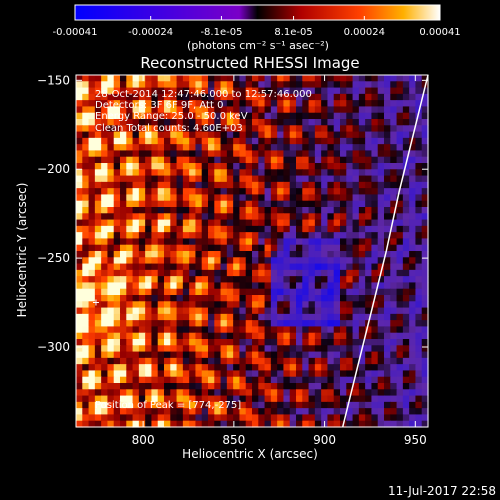 The height and width of the screenshot is (500, 500). I want to click on chart-title: Reconstructed RHESSI Image, so click(249, 63).